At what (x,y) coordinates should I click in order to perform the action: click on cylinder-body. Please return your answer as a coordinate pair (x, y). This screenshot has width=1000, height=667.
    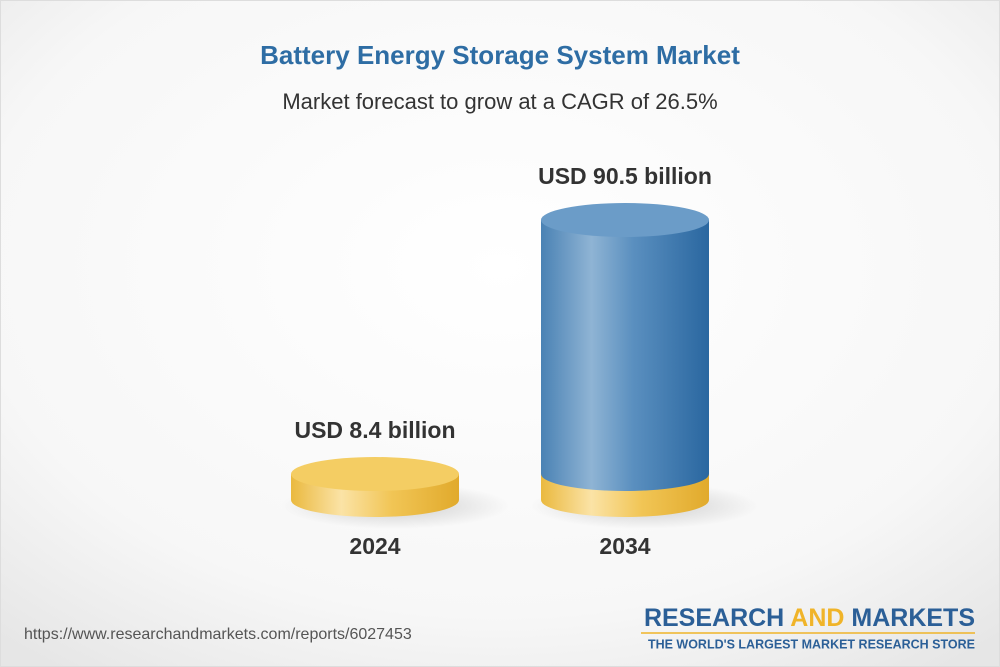
    Looking at the image, I should click on (625, 356).